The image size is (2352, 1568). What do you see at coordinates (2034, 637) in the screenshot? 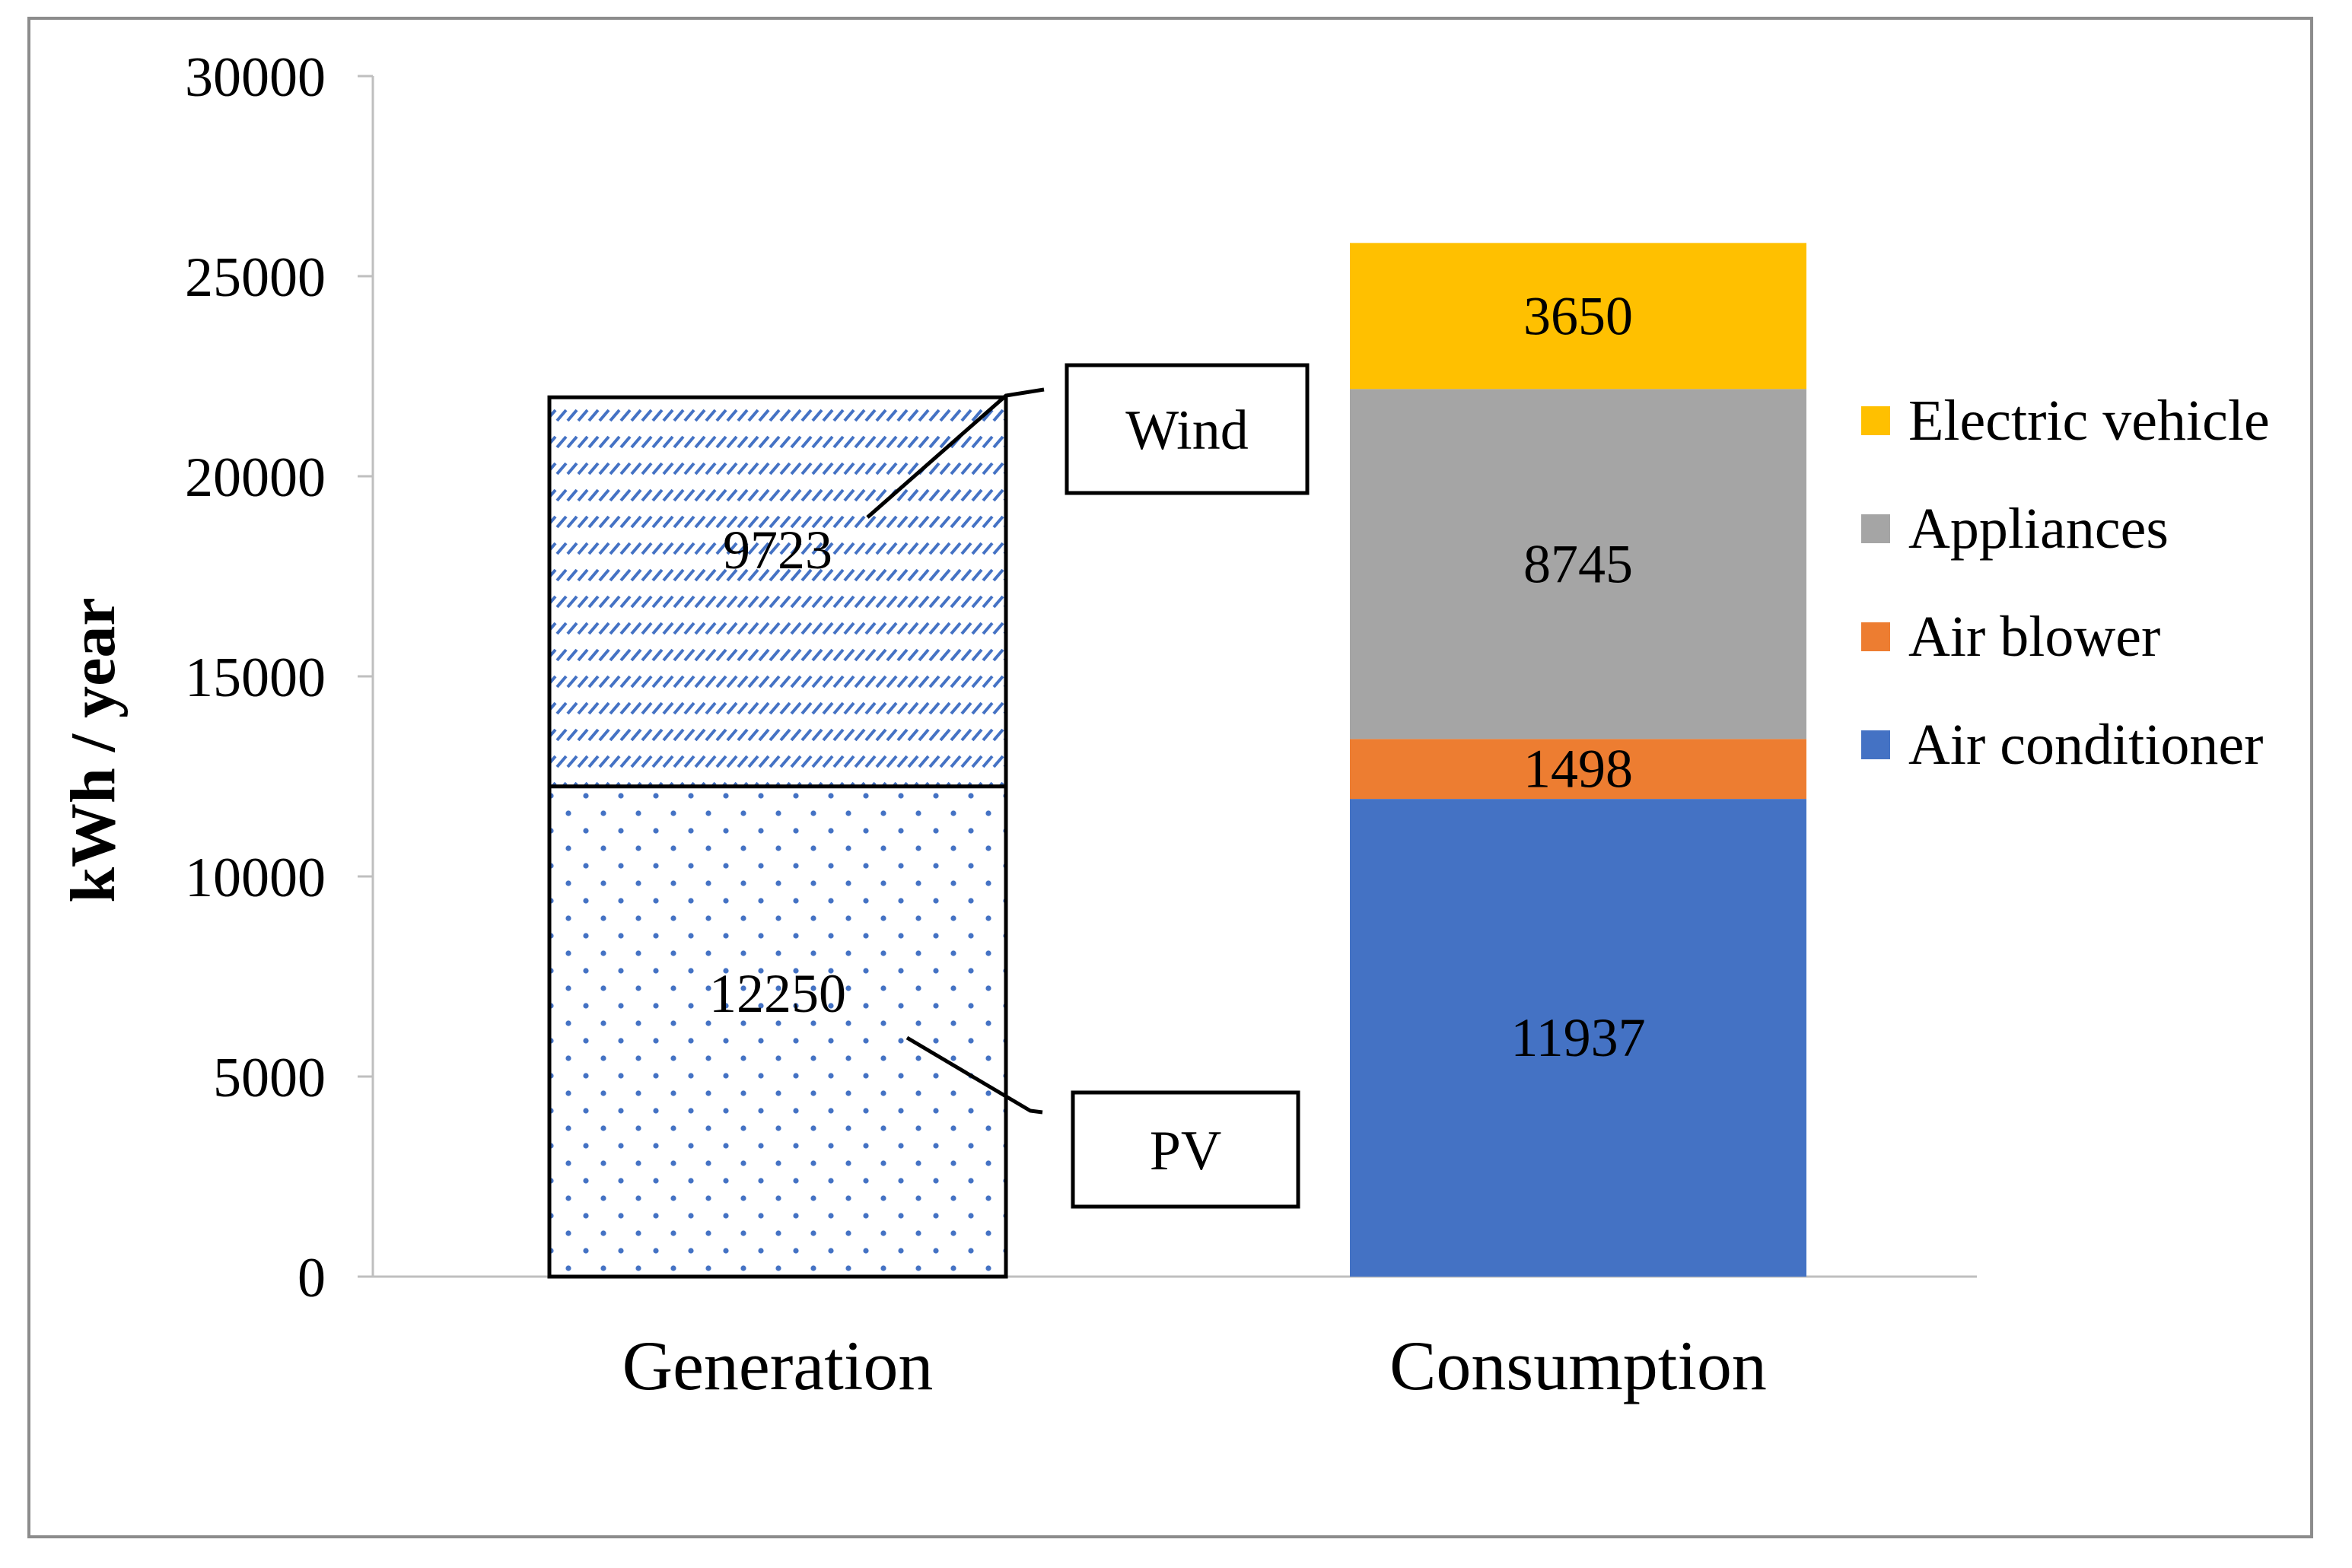
I see `legend-label-air-blower: Air blower` at bounding box center [2034, 637].